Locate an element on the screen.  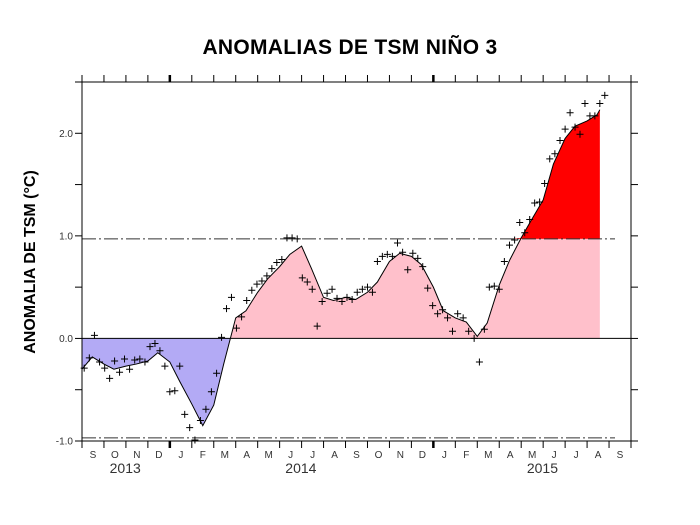
y-tick-label: 2.0 is located at coordinates (66, 134).